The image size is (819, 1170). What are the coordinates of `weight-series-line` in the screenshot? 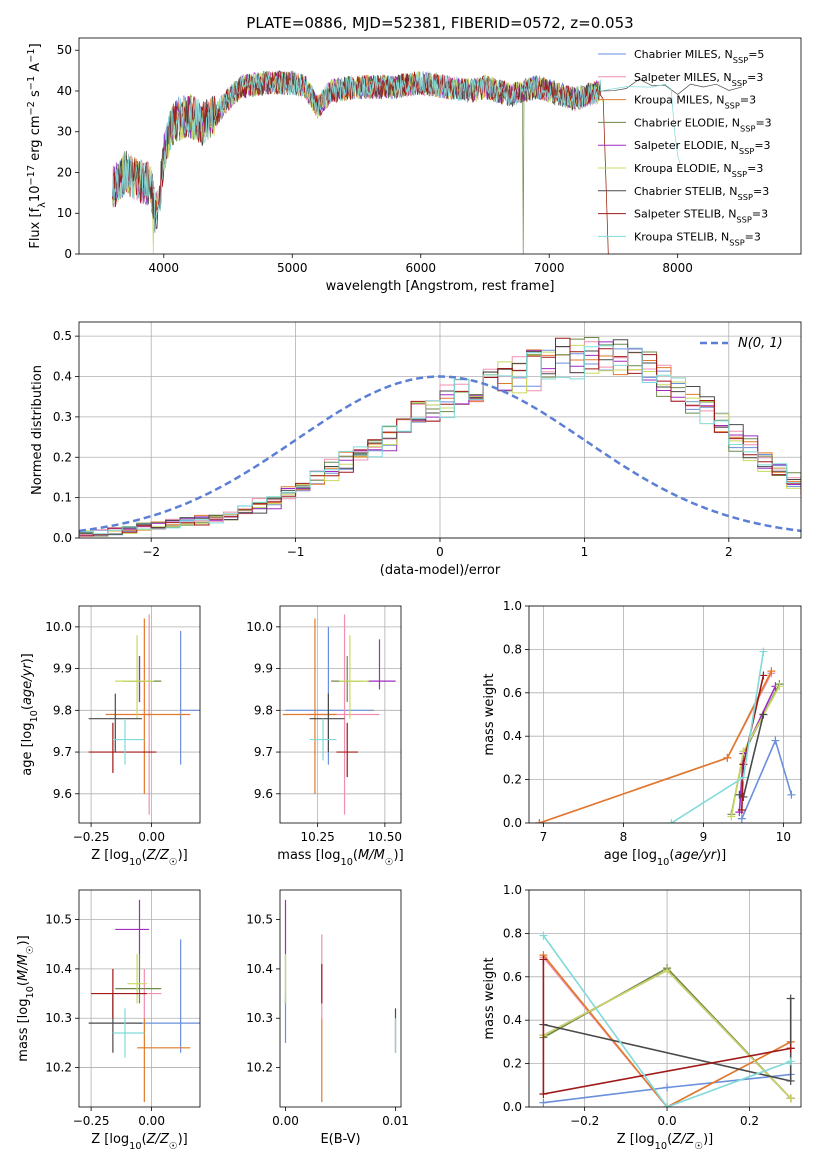 It's located at (666, 1021).